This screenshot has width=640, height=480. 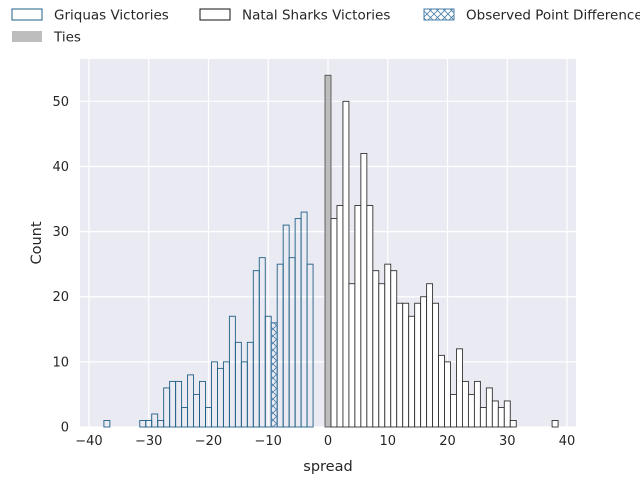 What do you see at coordinates (447, 441) in the screenshot?
I see `x-tick-label: 20` at bounding box center [447, 441].